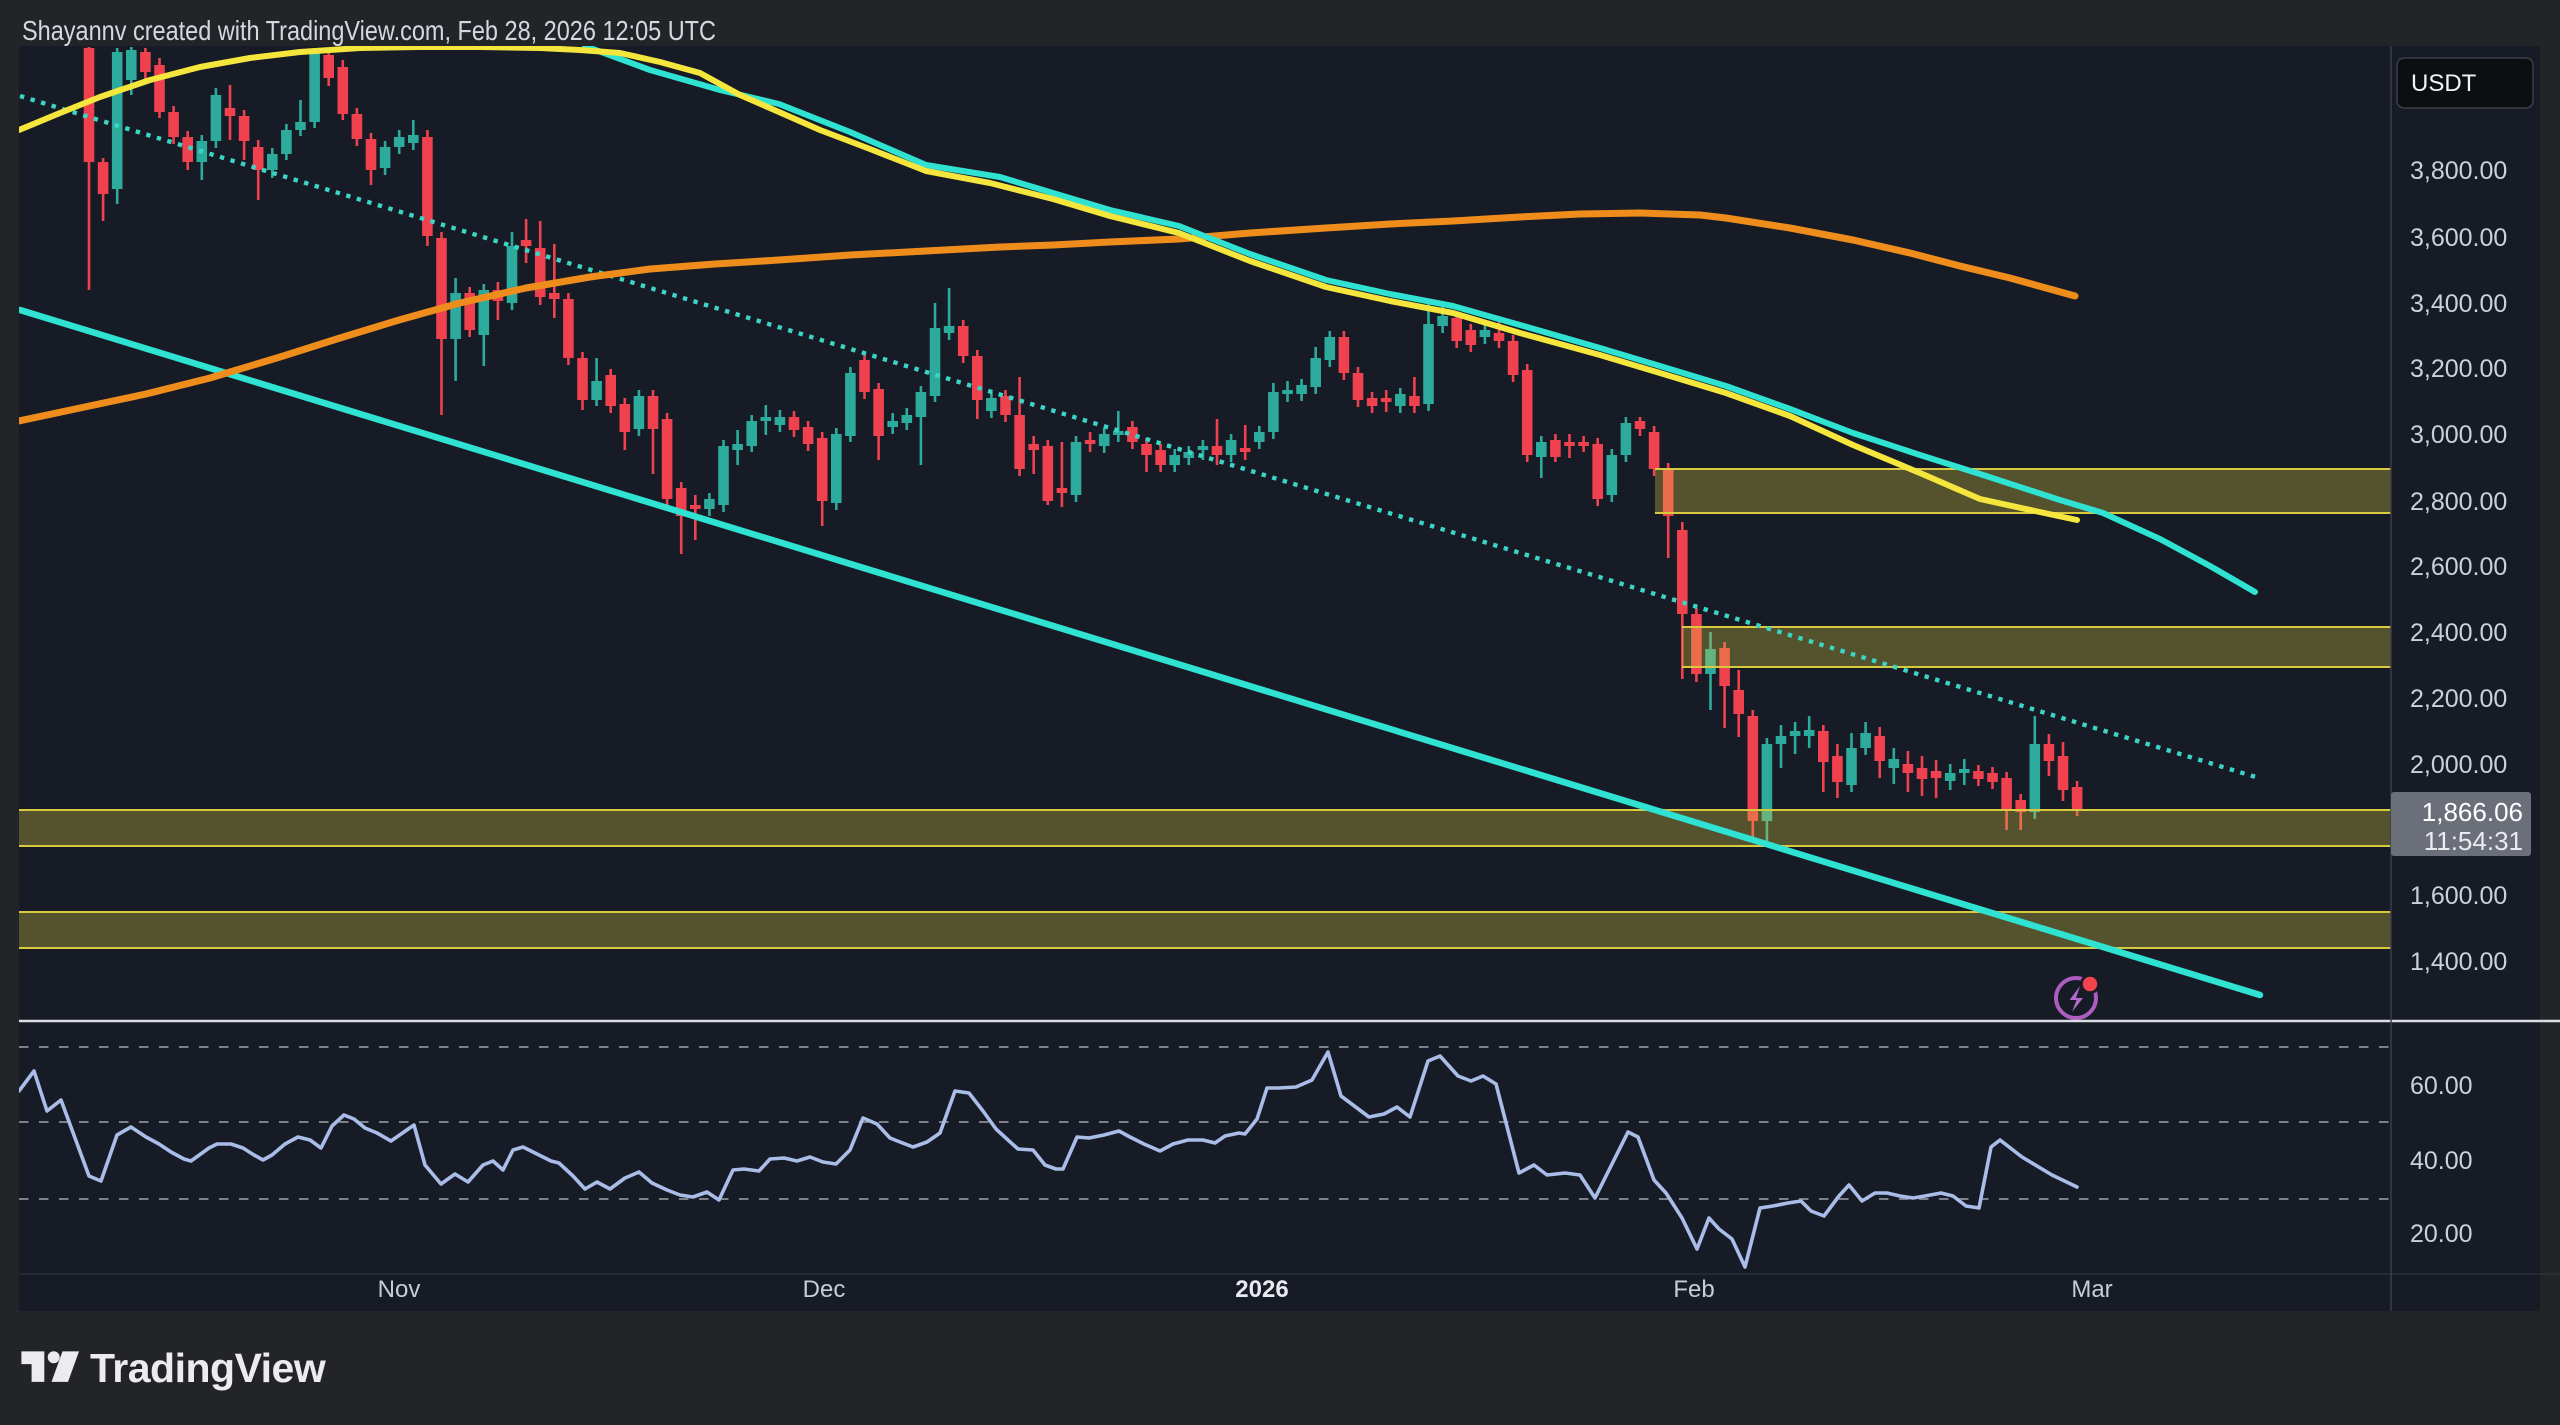 The height and width of the screenshot is (1425, 2560). Describe the element at coordinates (2458, 962) in the screenshot. I see `svg-text: 1,400.00` at that location.